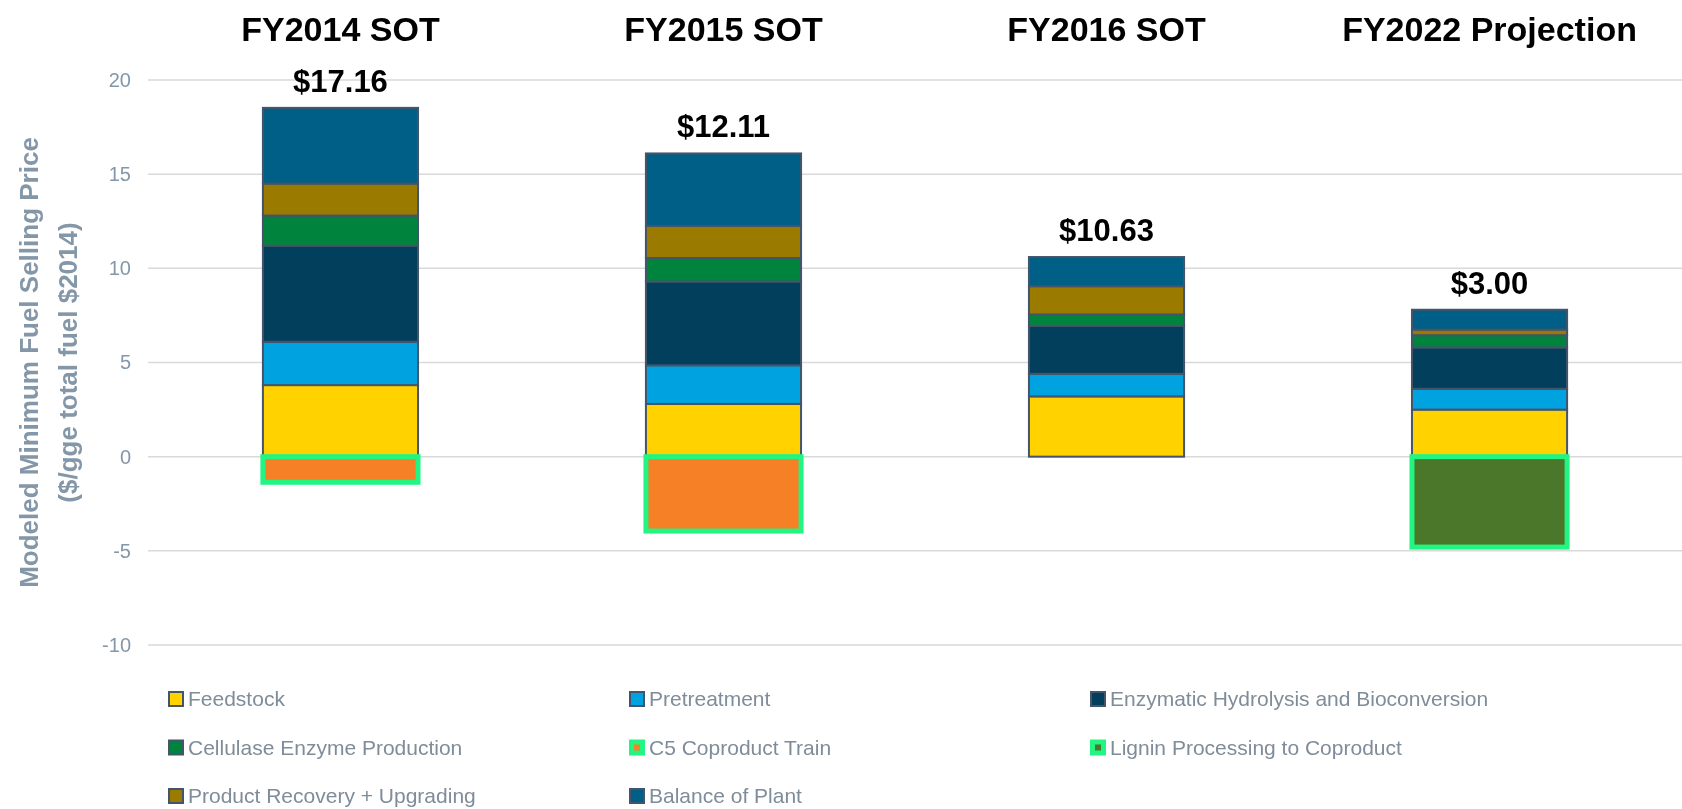 This screenshot has height=809, width=1682. What do you see at coordinates (710, 699) in the screenshot?
I see `legend-label: Pretreatment` at bounding box center [710, 699].